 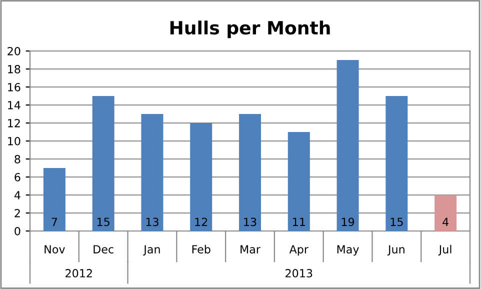 What do you see at coordinates (17, 195) in the screenshot?
I see `y-tick-label: 4` at bounding box center [17, 195].